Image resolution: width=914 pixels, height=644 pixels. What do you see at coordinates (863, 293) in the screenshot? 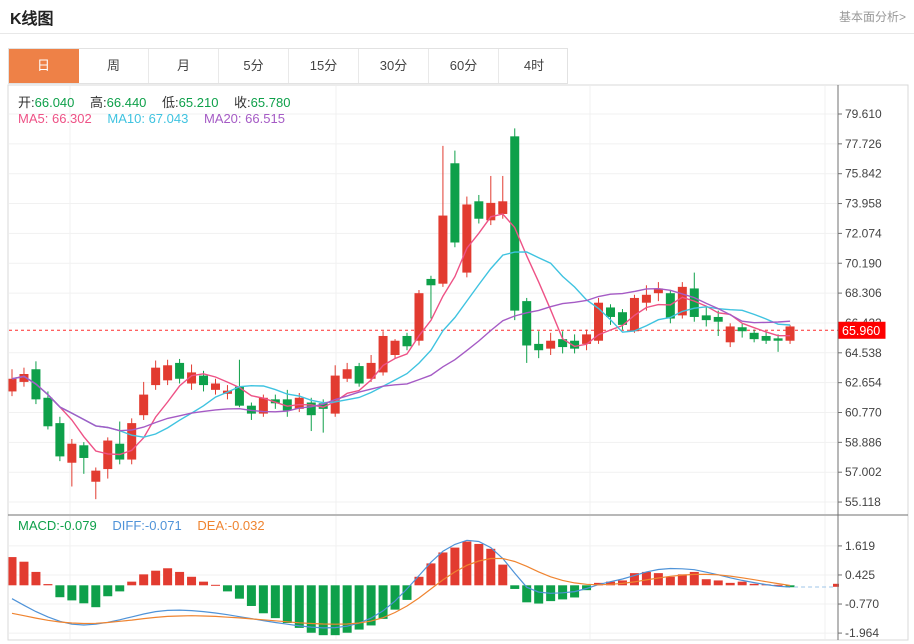
I see `svg-text: 68.306` at bounding box center [863, 293].